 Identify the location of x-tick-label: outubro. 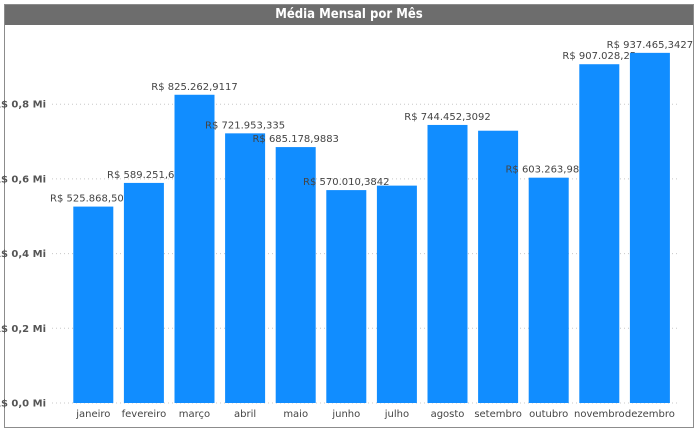
(548, 414).